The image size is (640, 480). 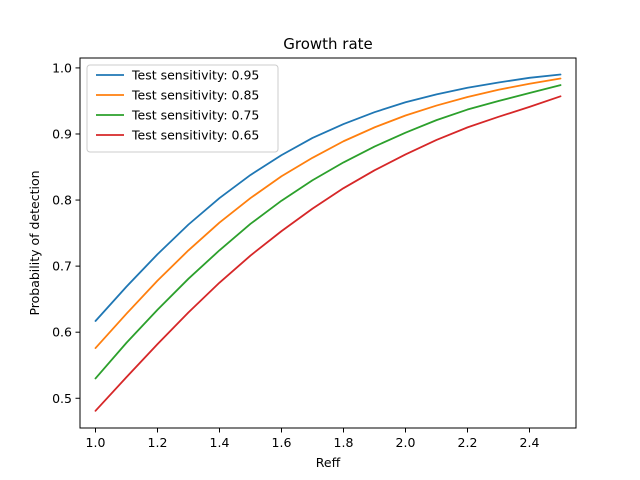 I want to click on legend-label-0: Test sensitivity: 0.95, so click(x=195, y=75).